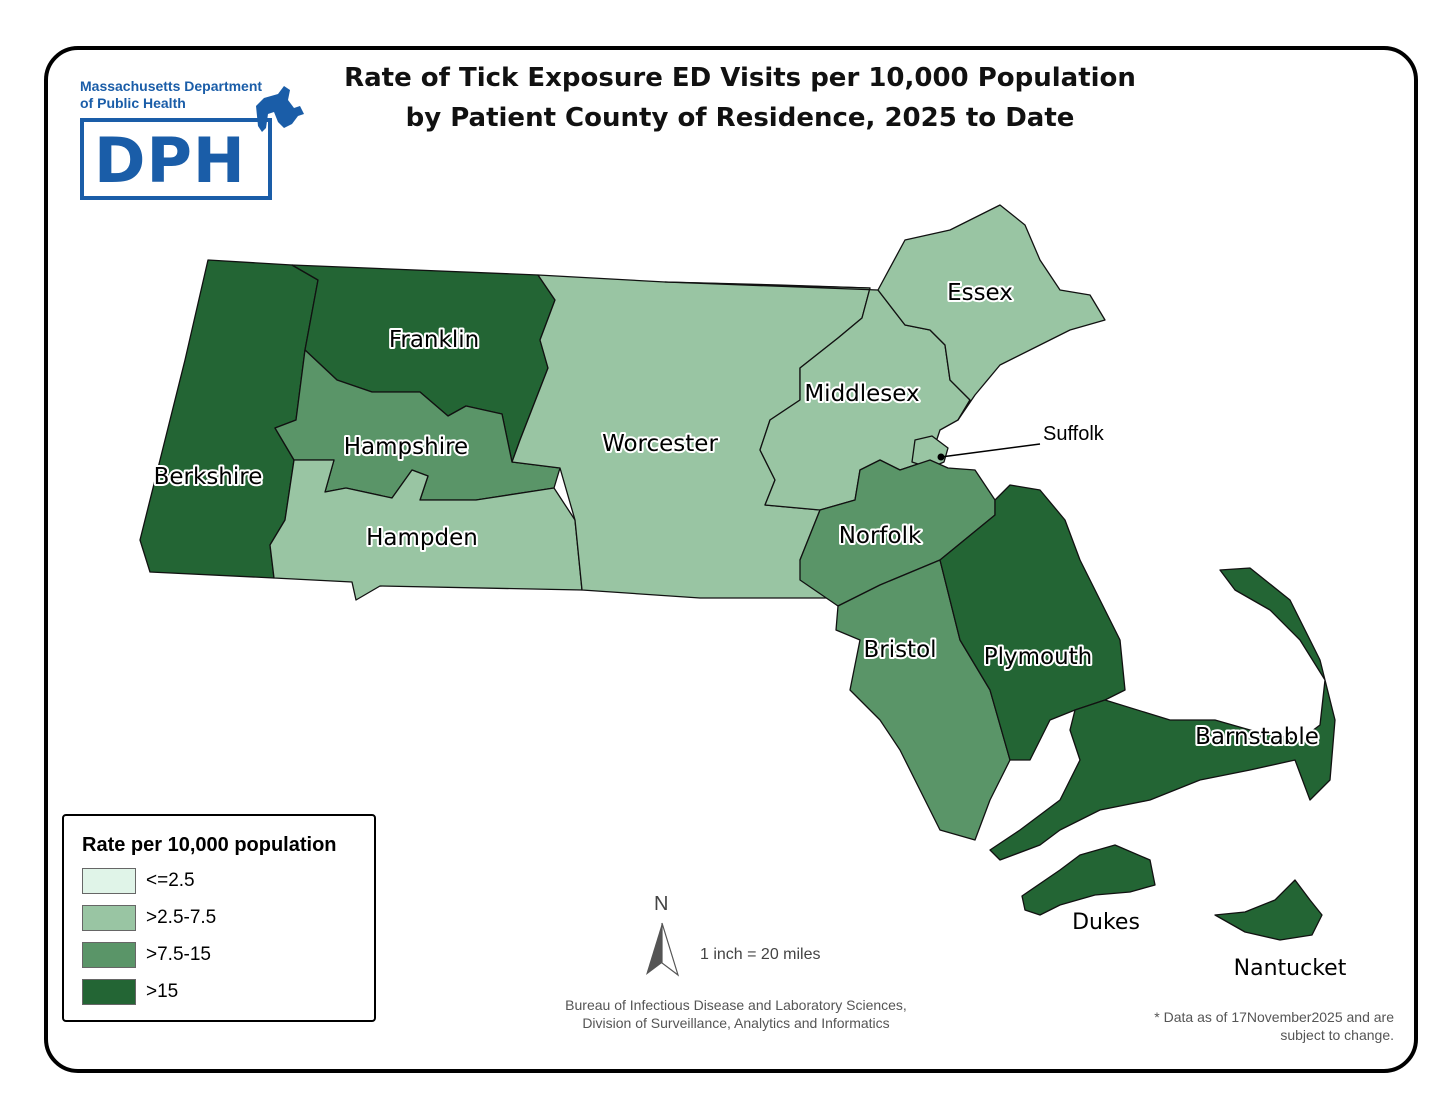 This screenshot has width=1430, height=1105. Describe the element at coordinates (980, 293) in the screenshot. I see `label-essex: Essex` at that location.